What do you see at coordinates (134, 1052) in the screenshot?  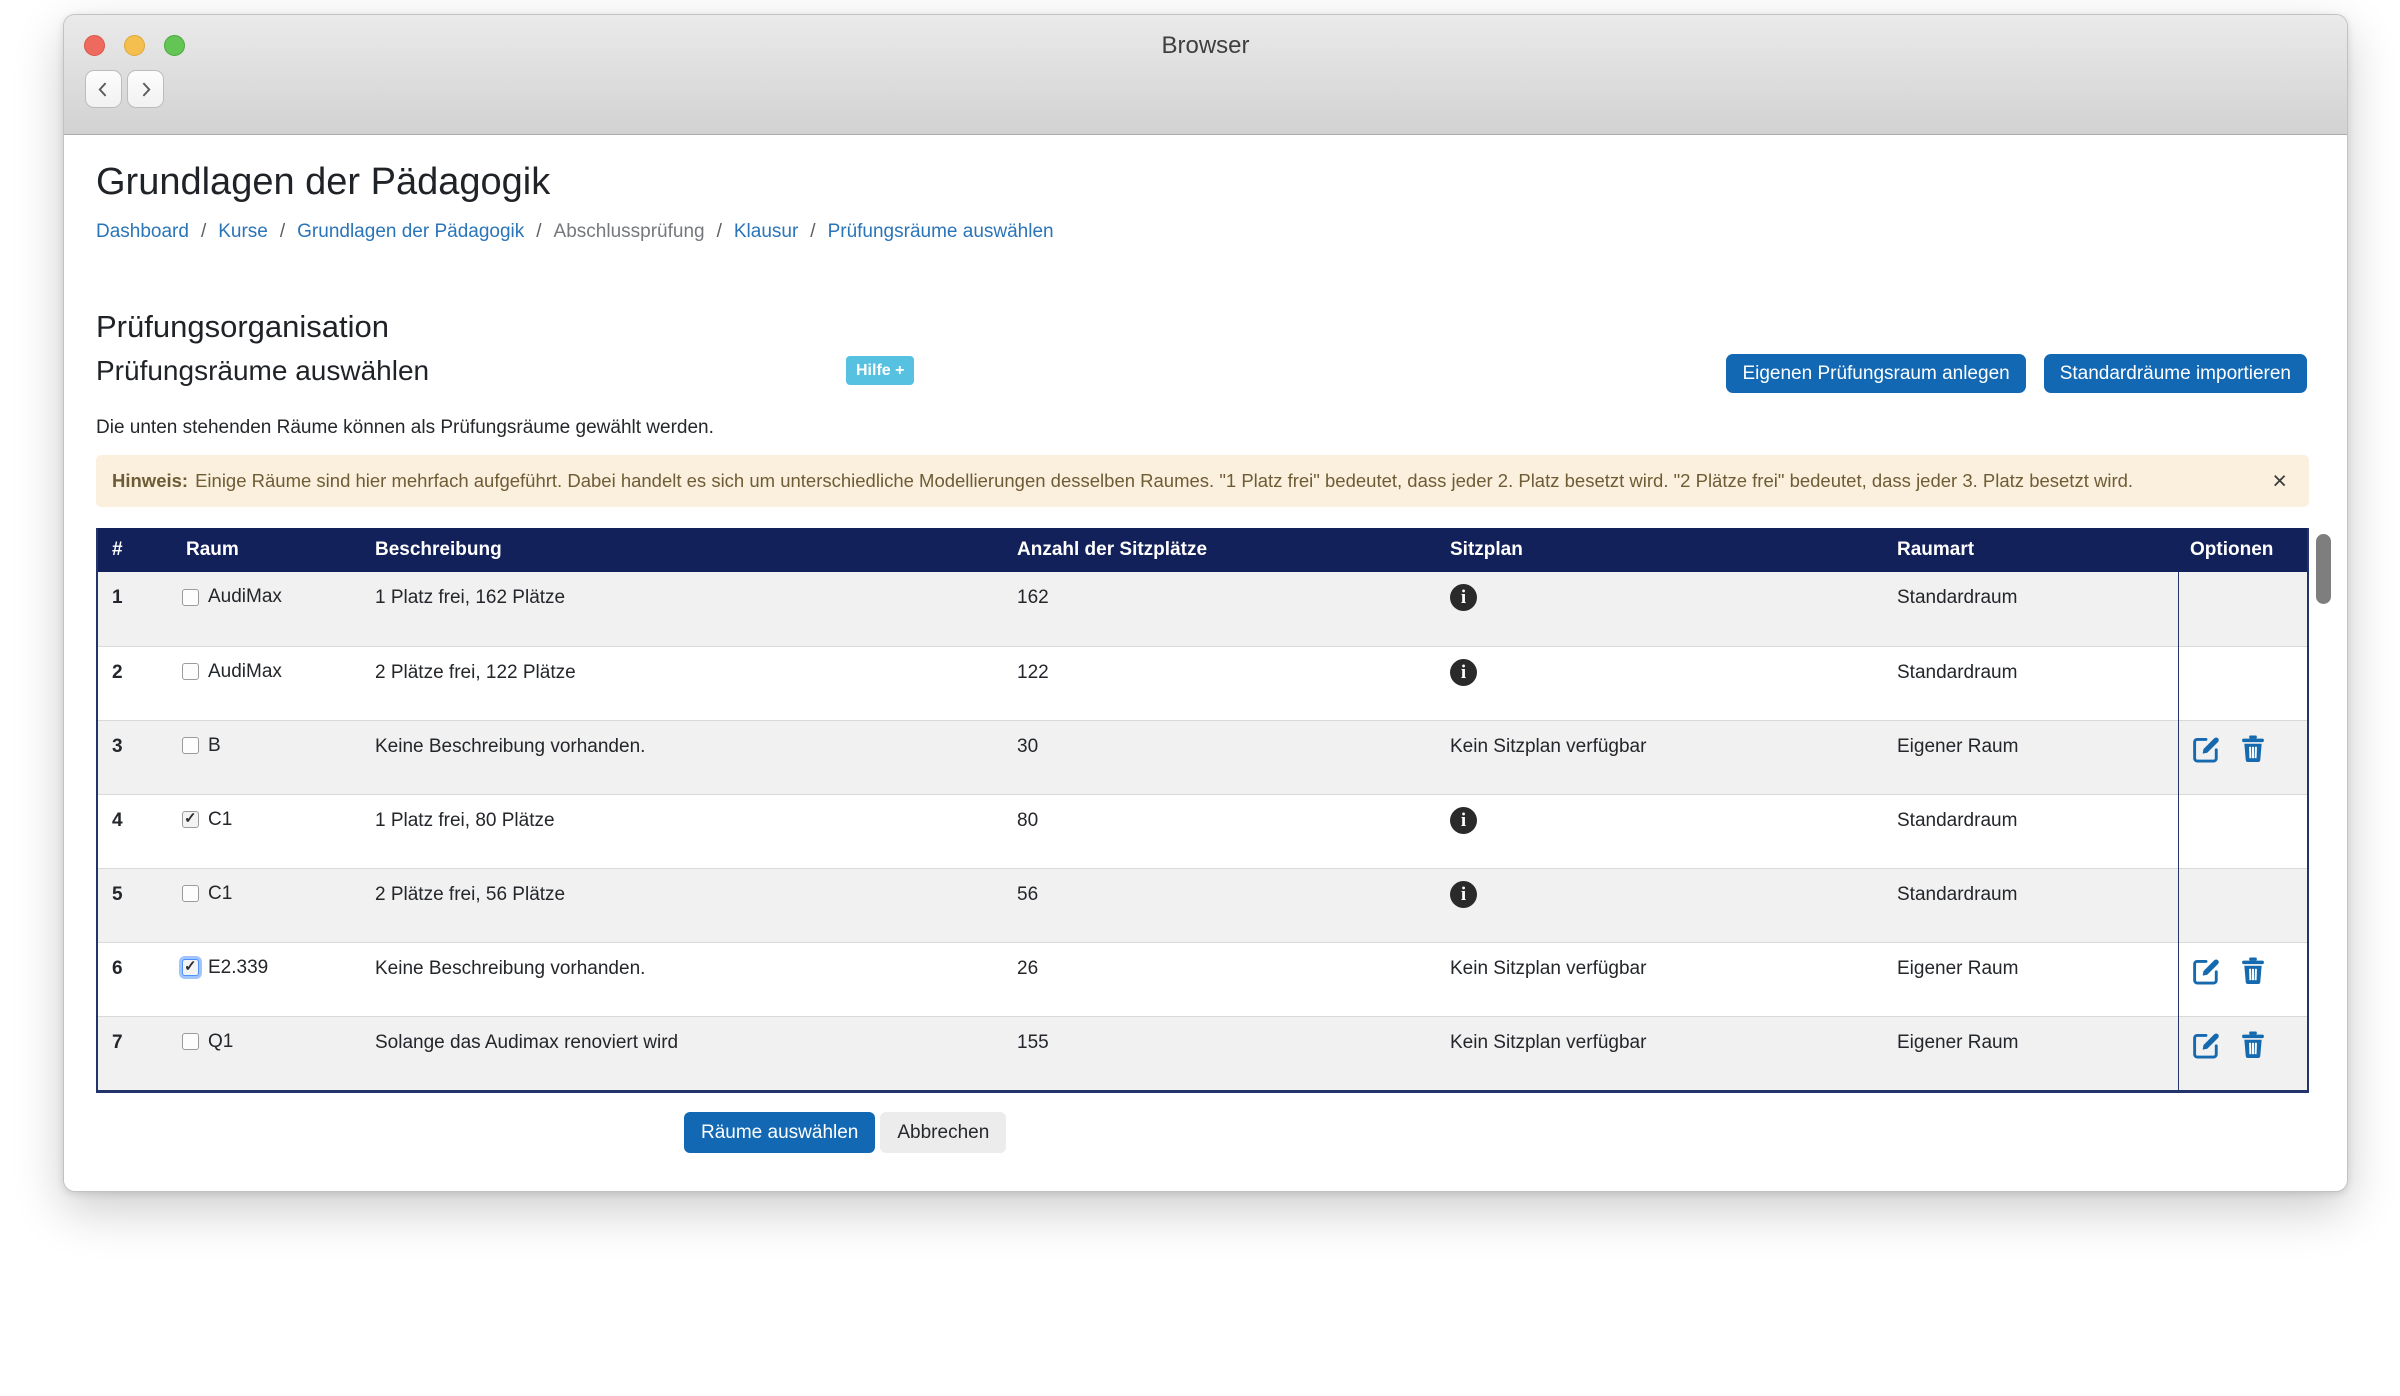 I see `row-number: 7` at bounding box center [134, 1052].